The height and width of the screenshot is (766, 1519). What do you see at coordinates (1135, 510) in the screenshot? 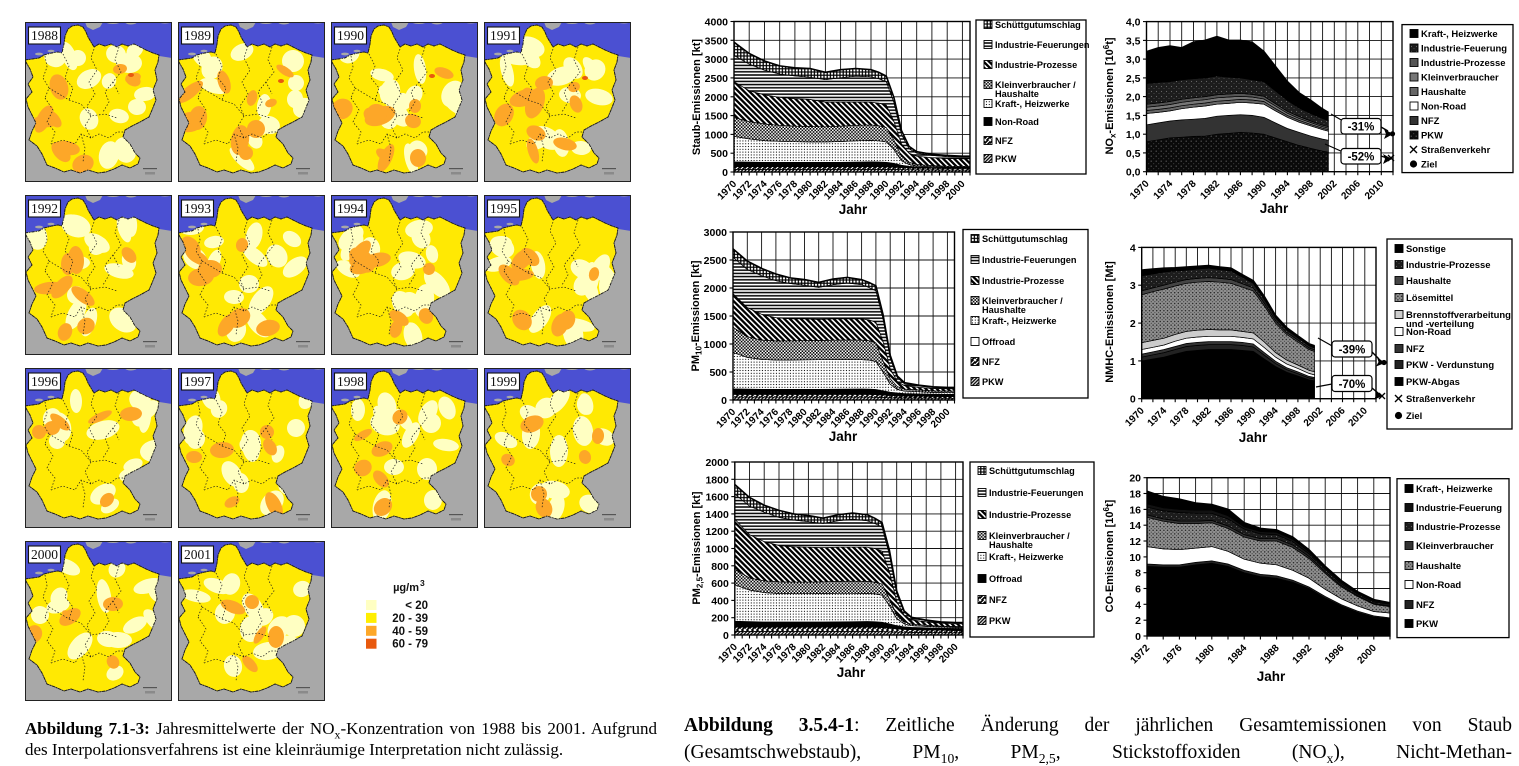
I see `svg-text: 16` at bounding box center [1135, 510].